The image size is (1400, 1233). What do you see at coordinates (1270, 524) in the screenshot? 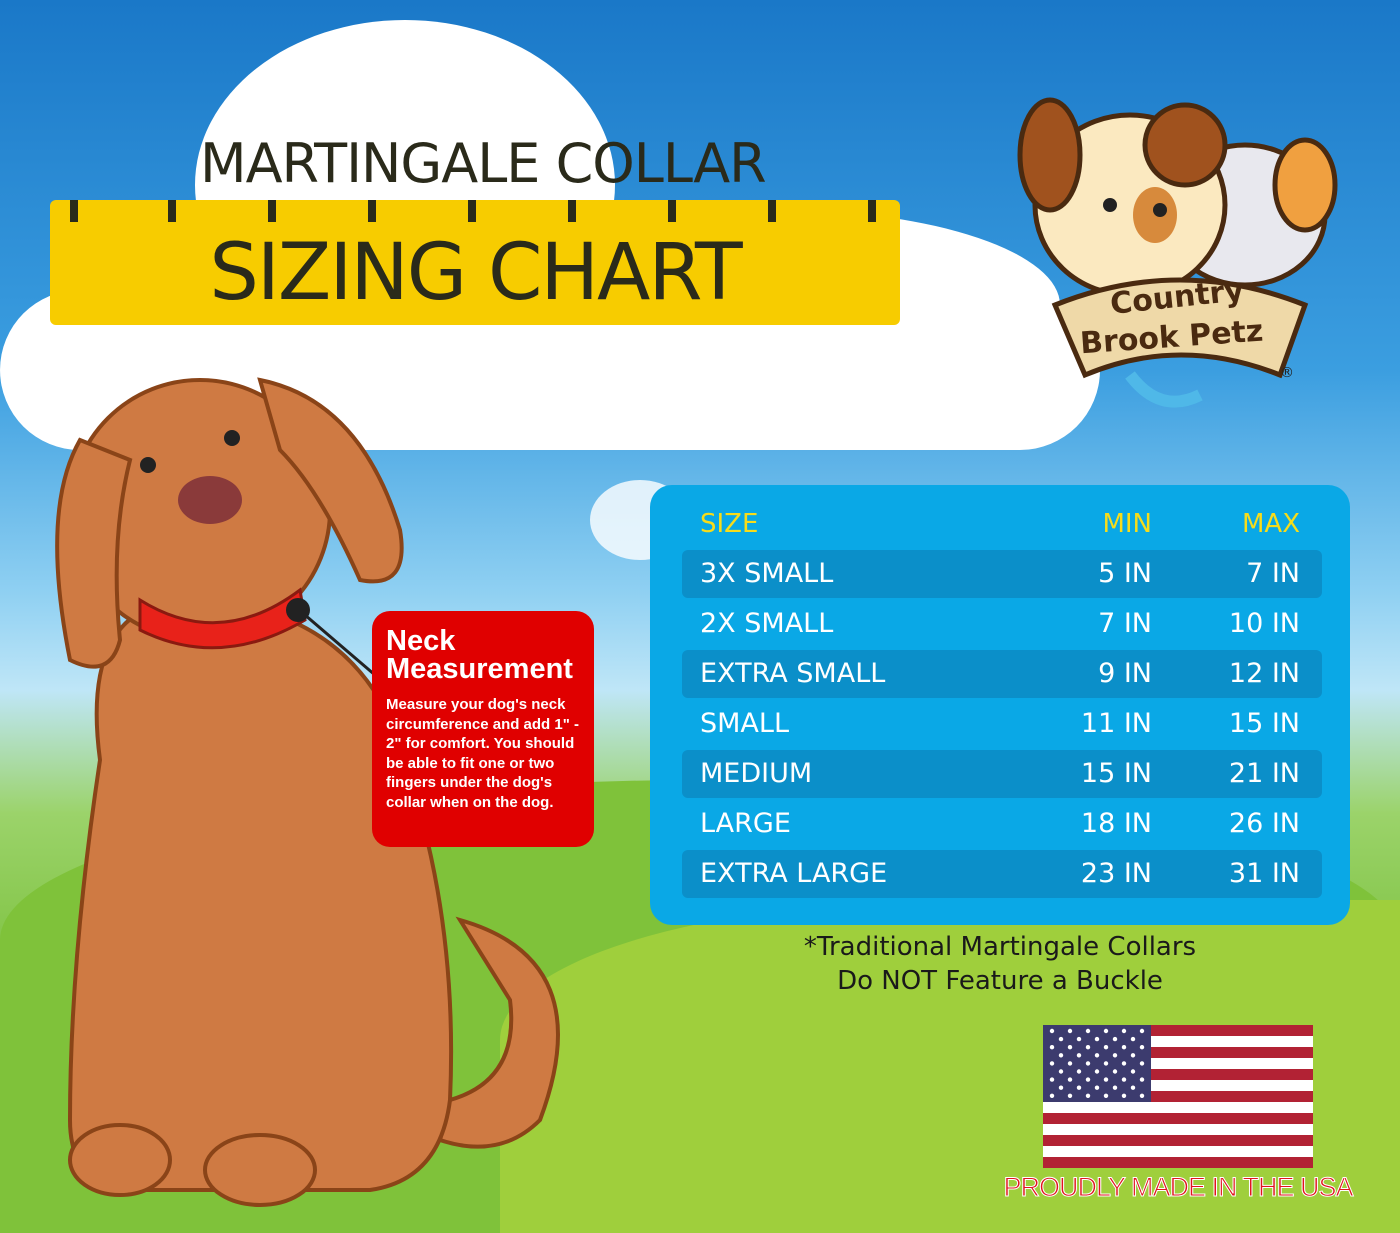
I see `header-max: MAX` at bounding box center [1270, 524].